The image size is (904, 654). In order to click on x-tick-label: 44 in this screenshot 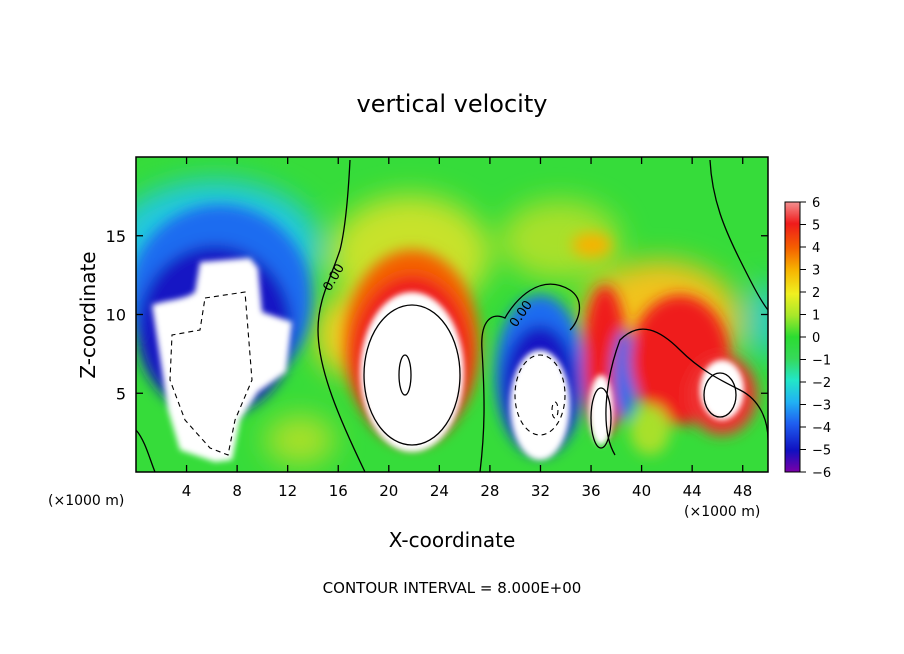, I will do `click(692, 491)`.